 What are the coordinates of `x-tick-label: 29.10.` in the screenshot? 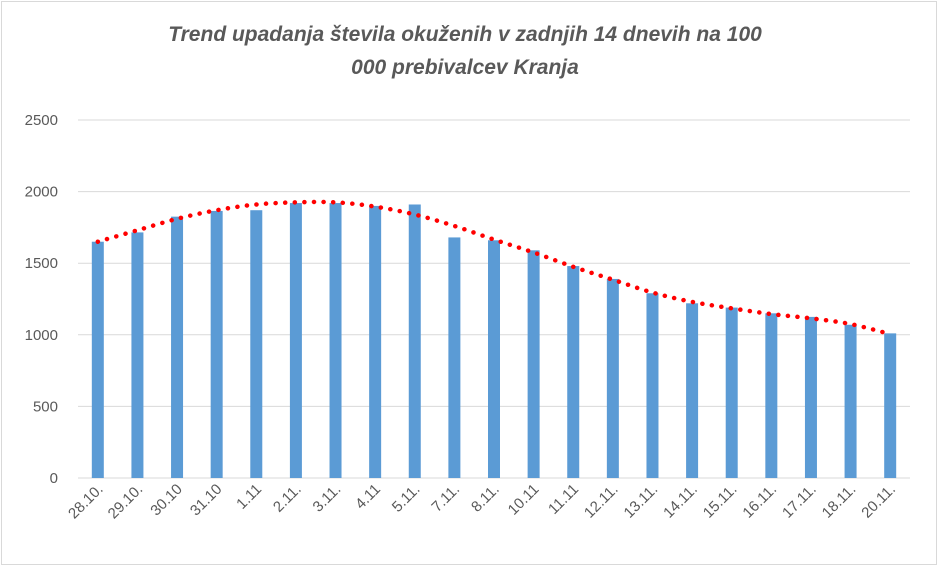 It's located at (126, 502).